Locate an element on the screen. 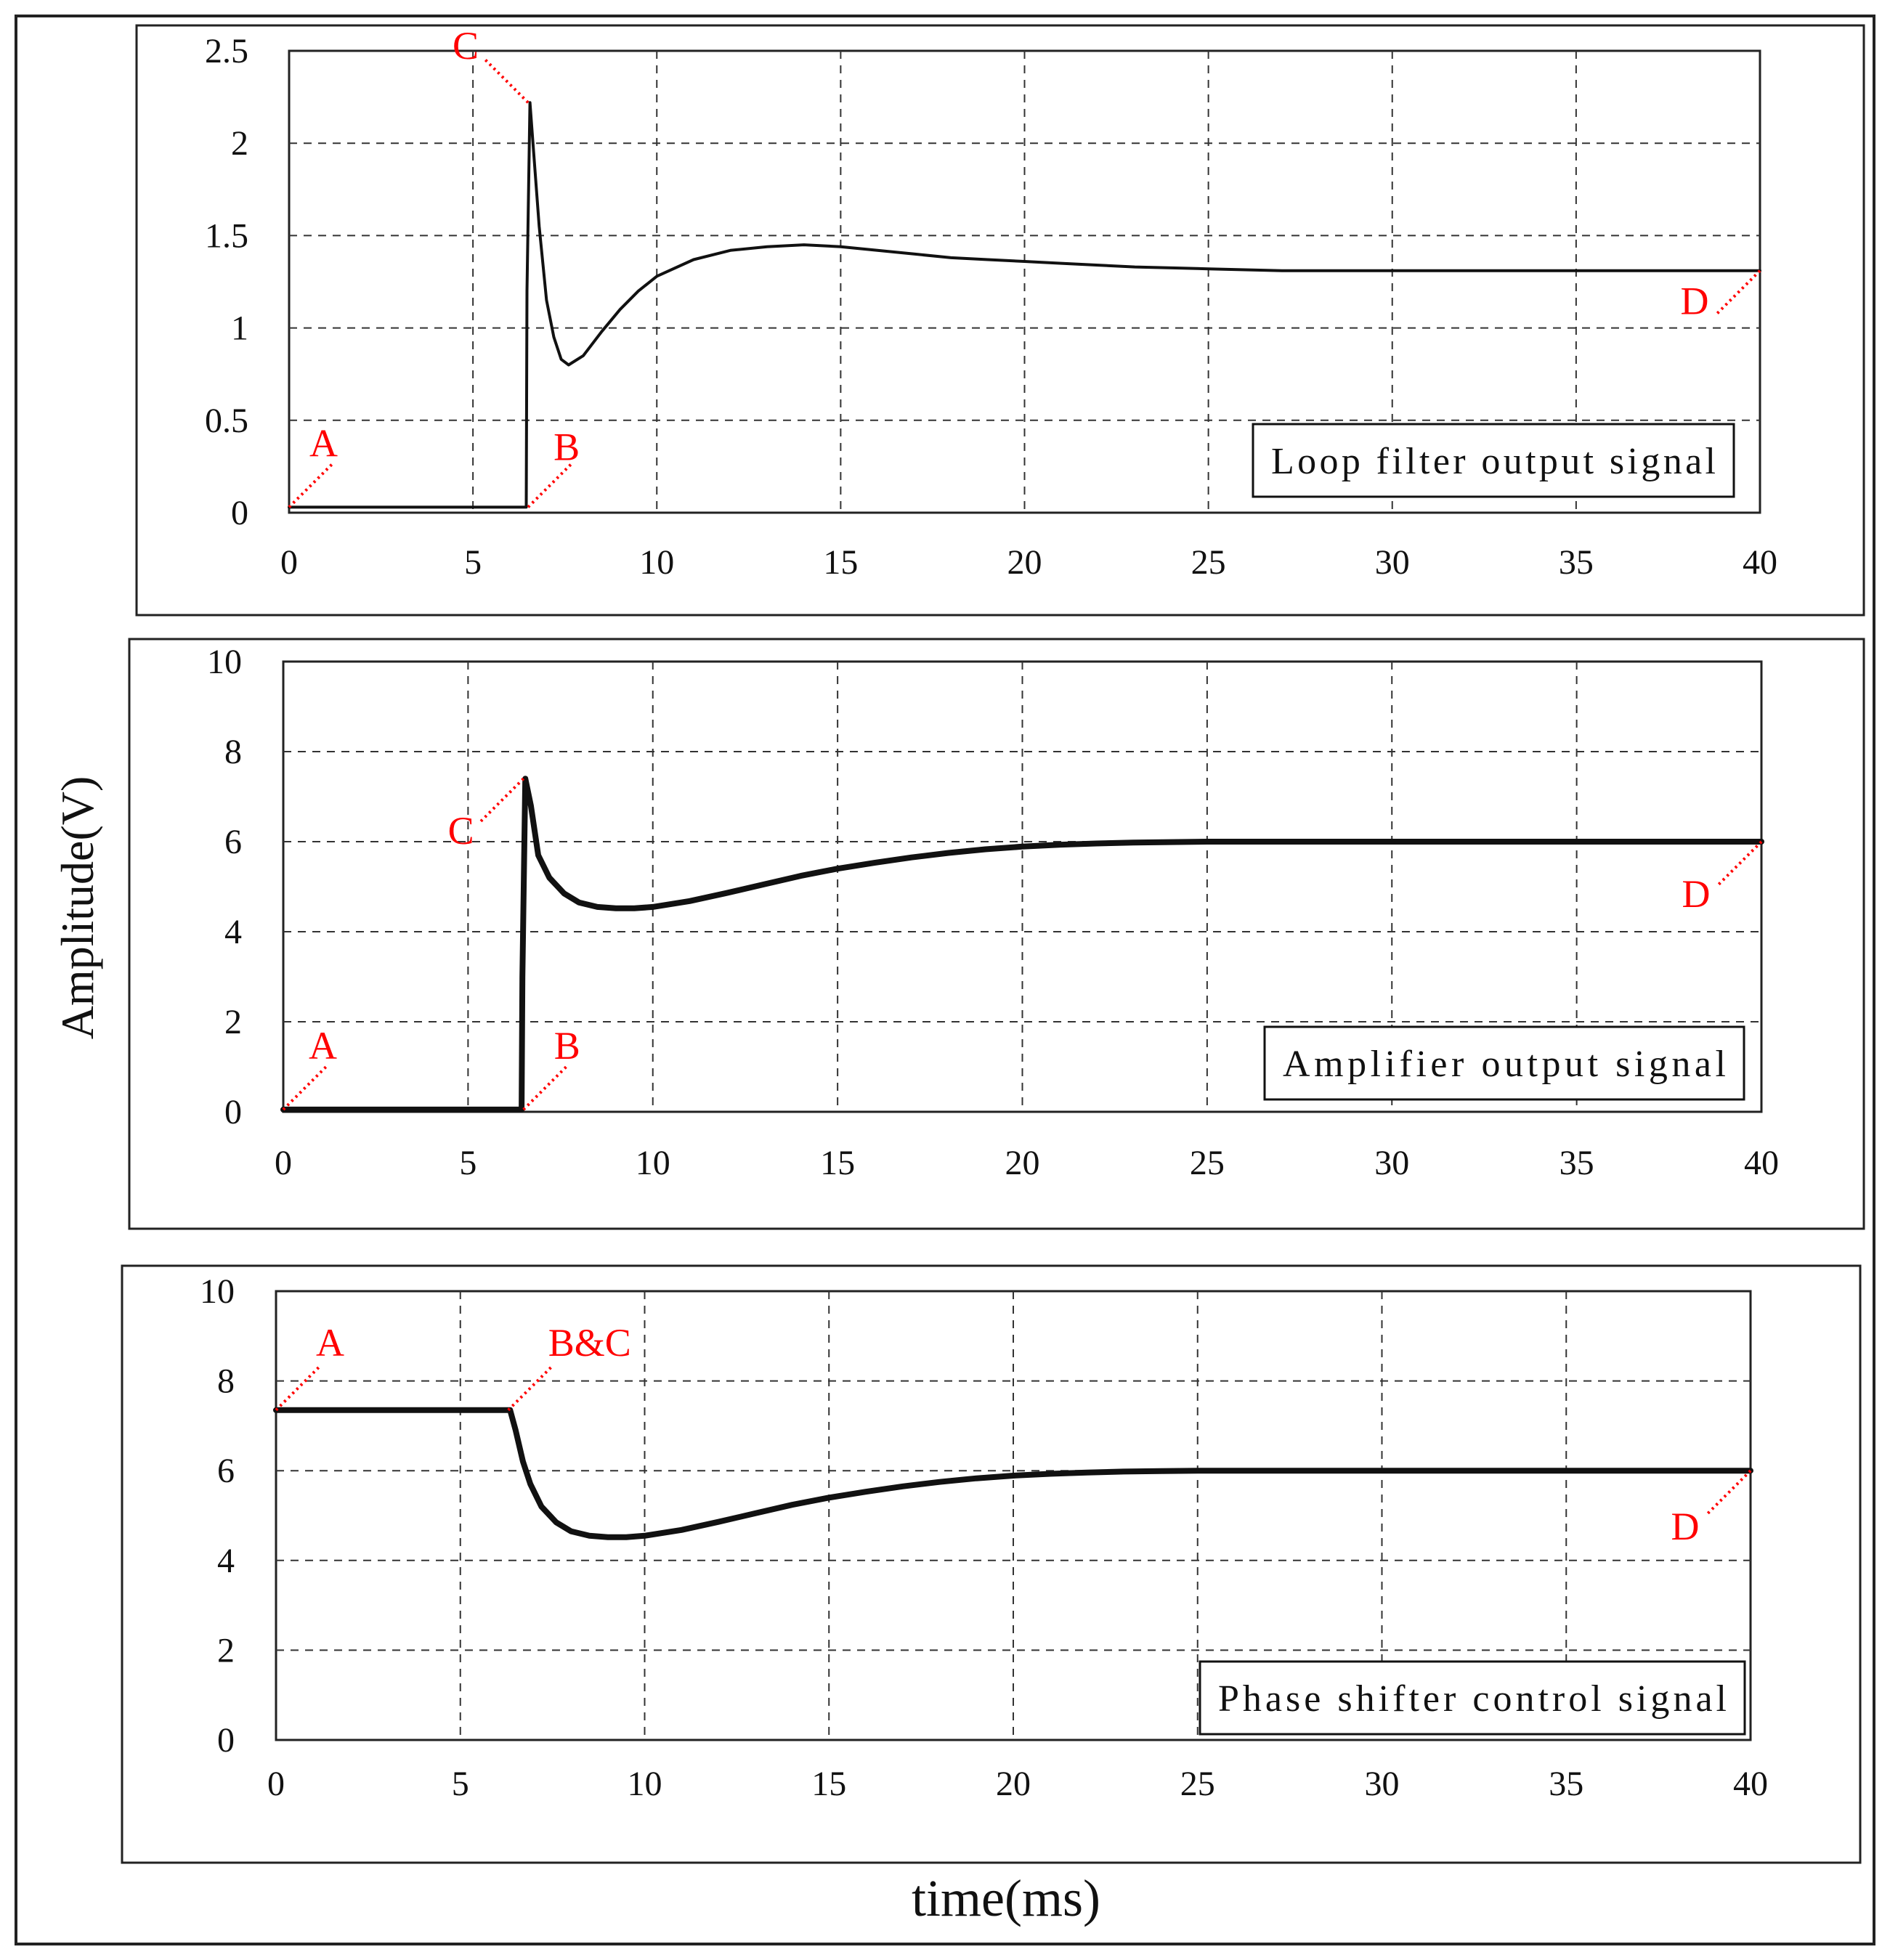 This screenshot has width=1890, height=1960. y-tick-label: 1 is located at coordinates (240, 329).